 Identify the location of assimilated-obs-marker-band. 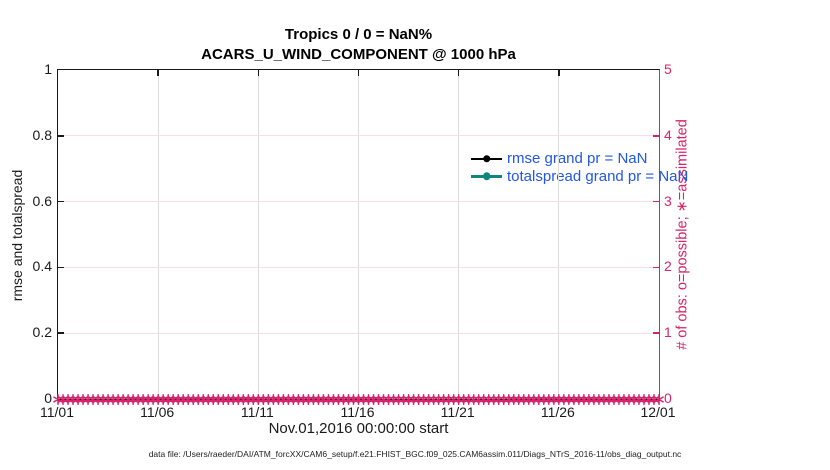
(358, 399).